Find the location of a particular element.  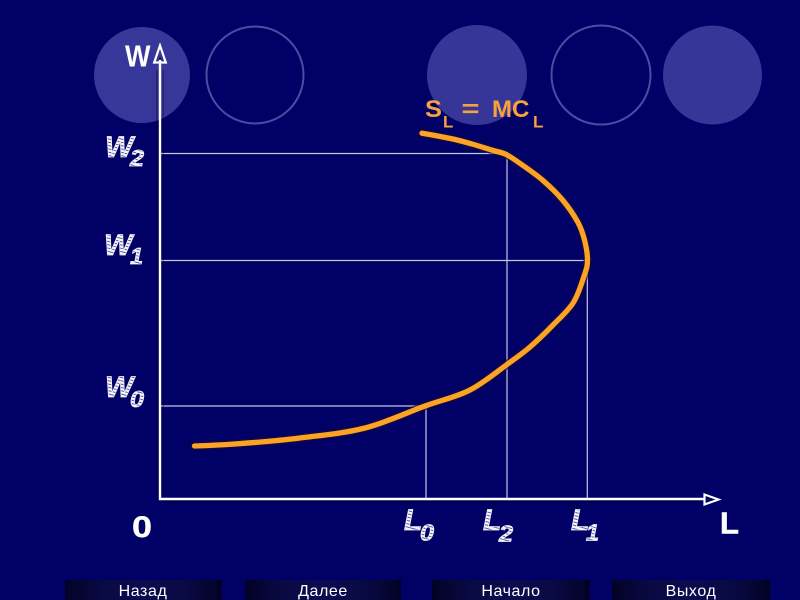

svg-text: Далее is located at coordinates (323, 591).